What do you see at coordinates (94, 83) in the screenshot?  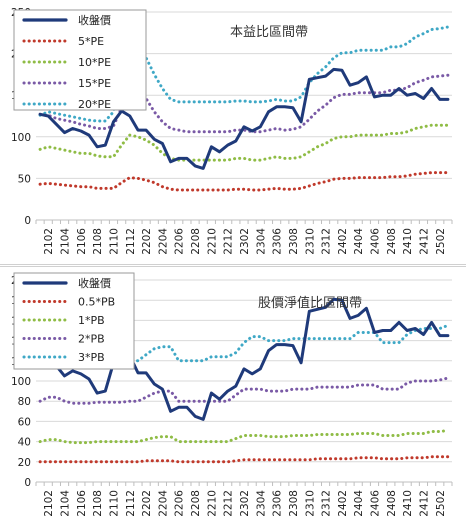 I see `legend-label: 15*PE` at bounding box center [94, 83].